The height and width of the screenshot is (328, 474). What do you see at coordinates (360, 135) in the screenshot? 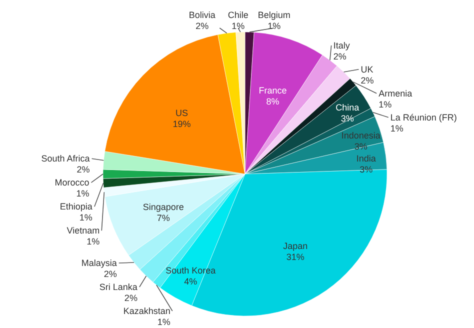
I see `slice-label: Indonesia` at bounding box center [360, 135].